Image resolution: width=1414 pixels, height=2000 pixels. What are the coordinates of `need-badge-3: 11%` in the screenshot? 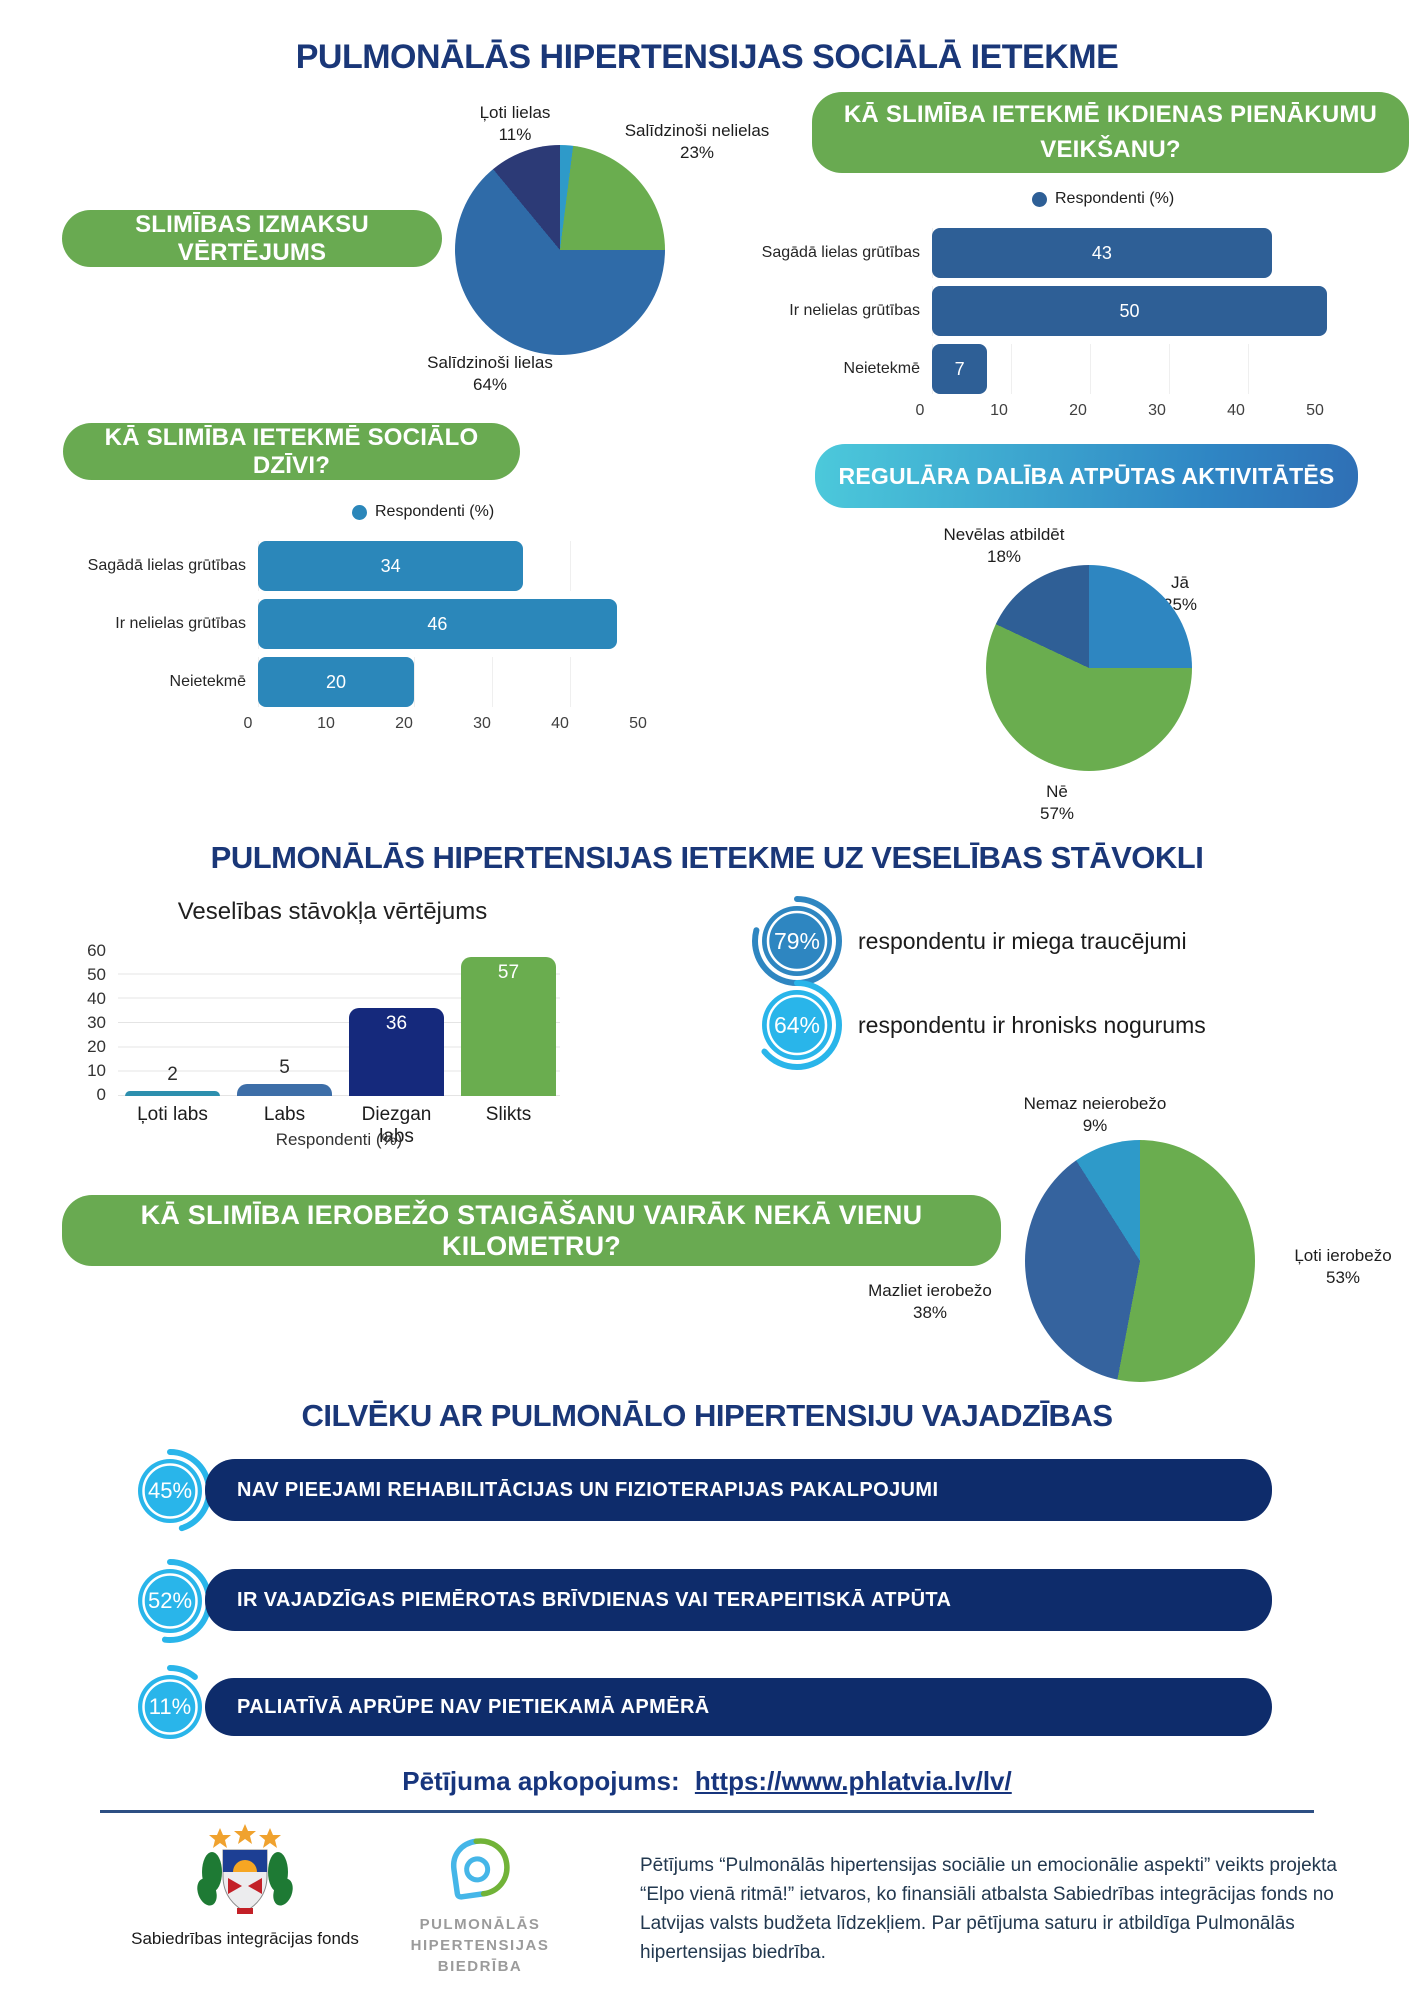 It's located at (170, 1707).